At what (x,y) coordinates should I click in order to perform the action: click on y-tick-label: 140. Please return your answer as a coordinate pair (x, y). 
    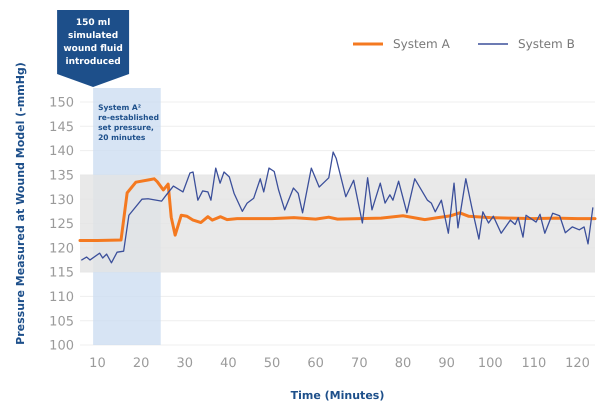
    Looking at the image, I should click on (61, 152).